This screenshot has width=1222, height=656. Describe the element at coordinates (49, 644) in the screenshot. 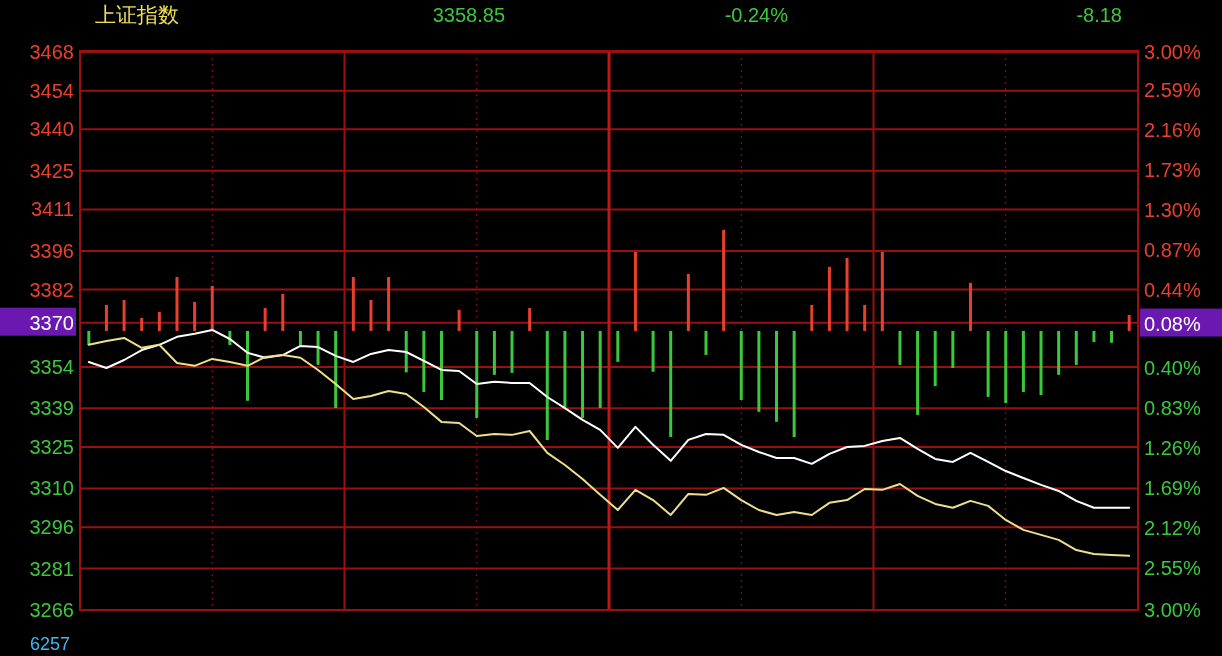

I see `text: 6257` at that location.